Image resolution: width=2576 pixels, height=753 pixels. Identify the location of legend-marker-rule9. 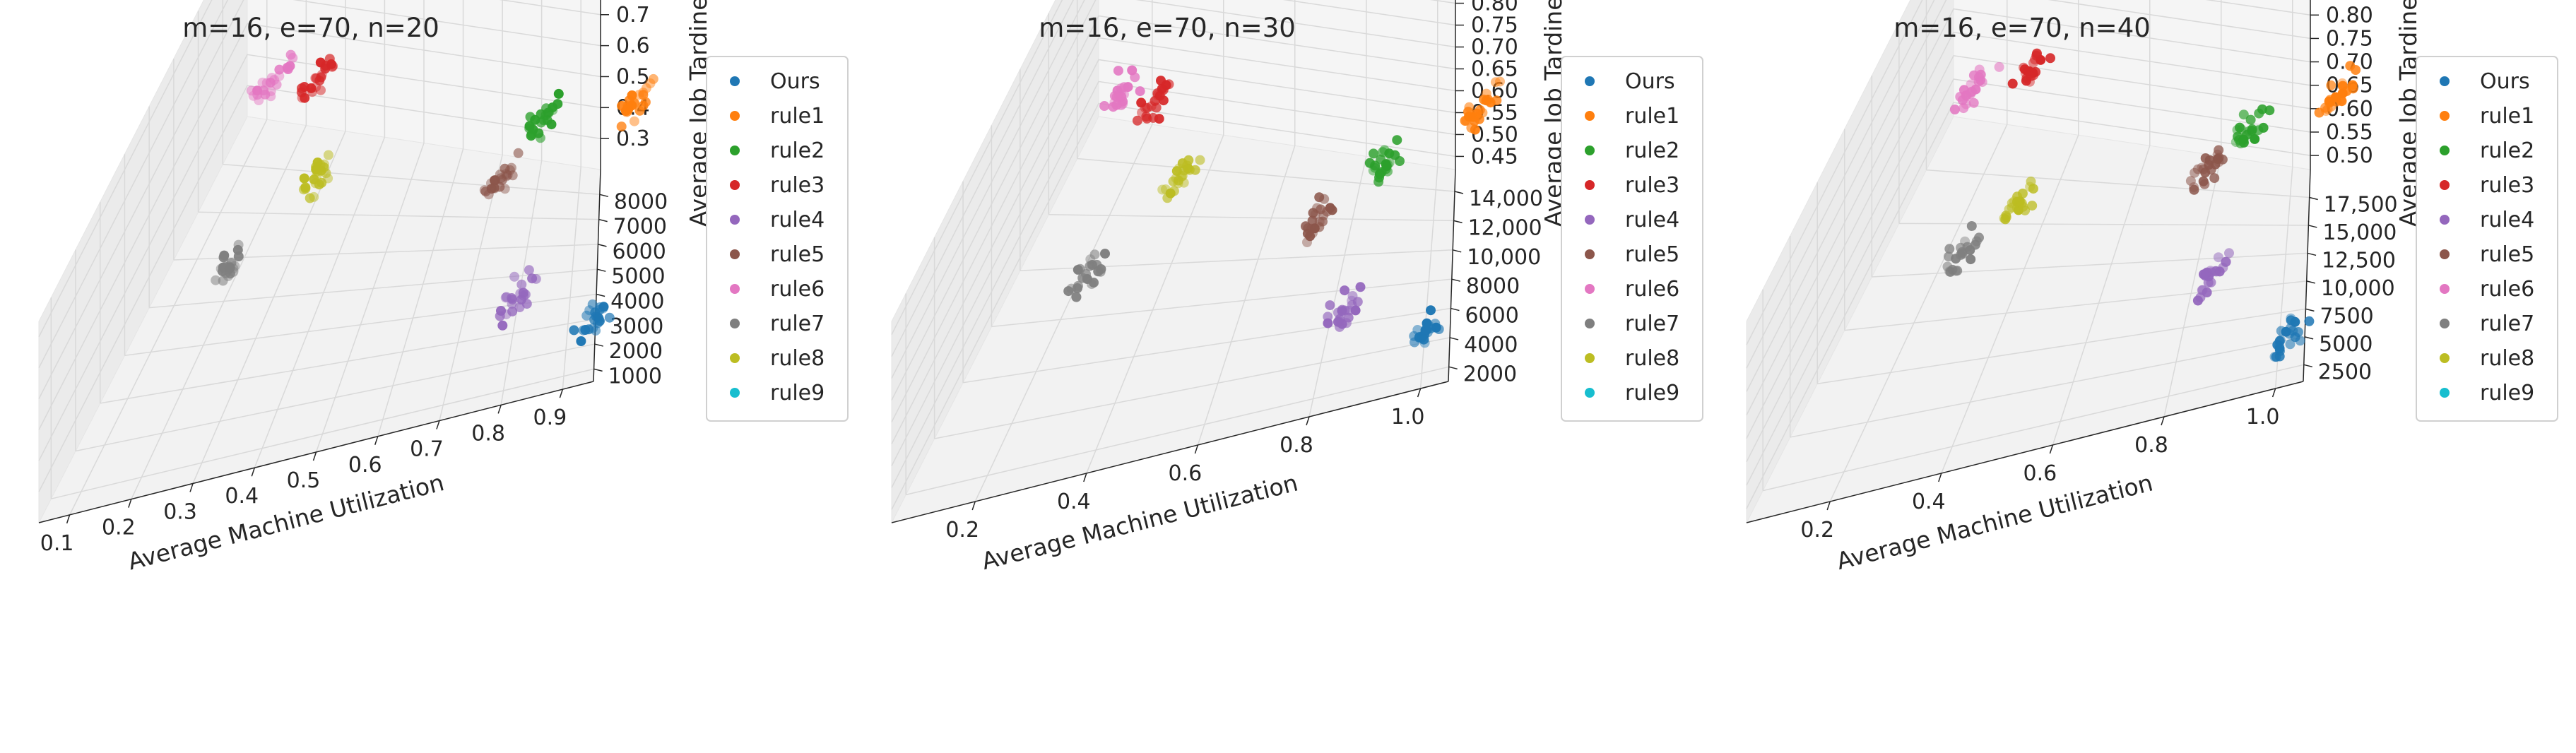
(1590, 393).